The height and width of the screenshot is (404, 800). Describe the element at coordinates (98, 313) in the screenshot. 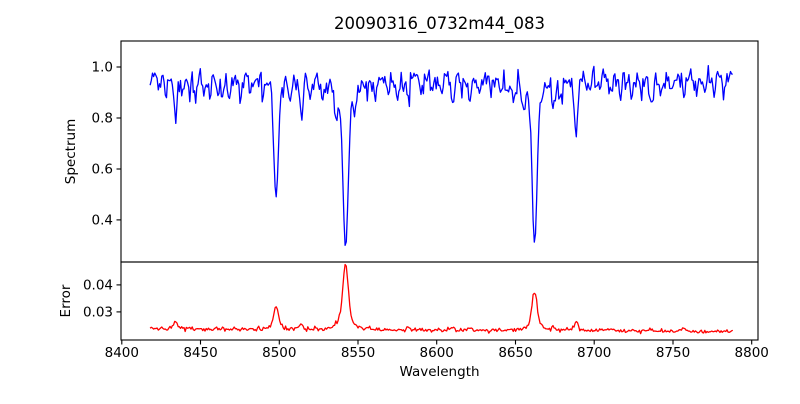

I see `error-y-tick-label: 0.03` at that location.